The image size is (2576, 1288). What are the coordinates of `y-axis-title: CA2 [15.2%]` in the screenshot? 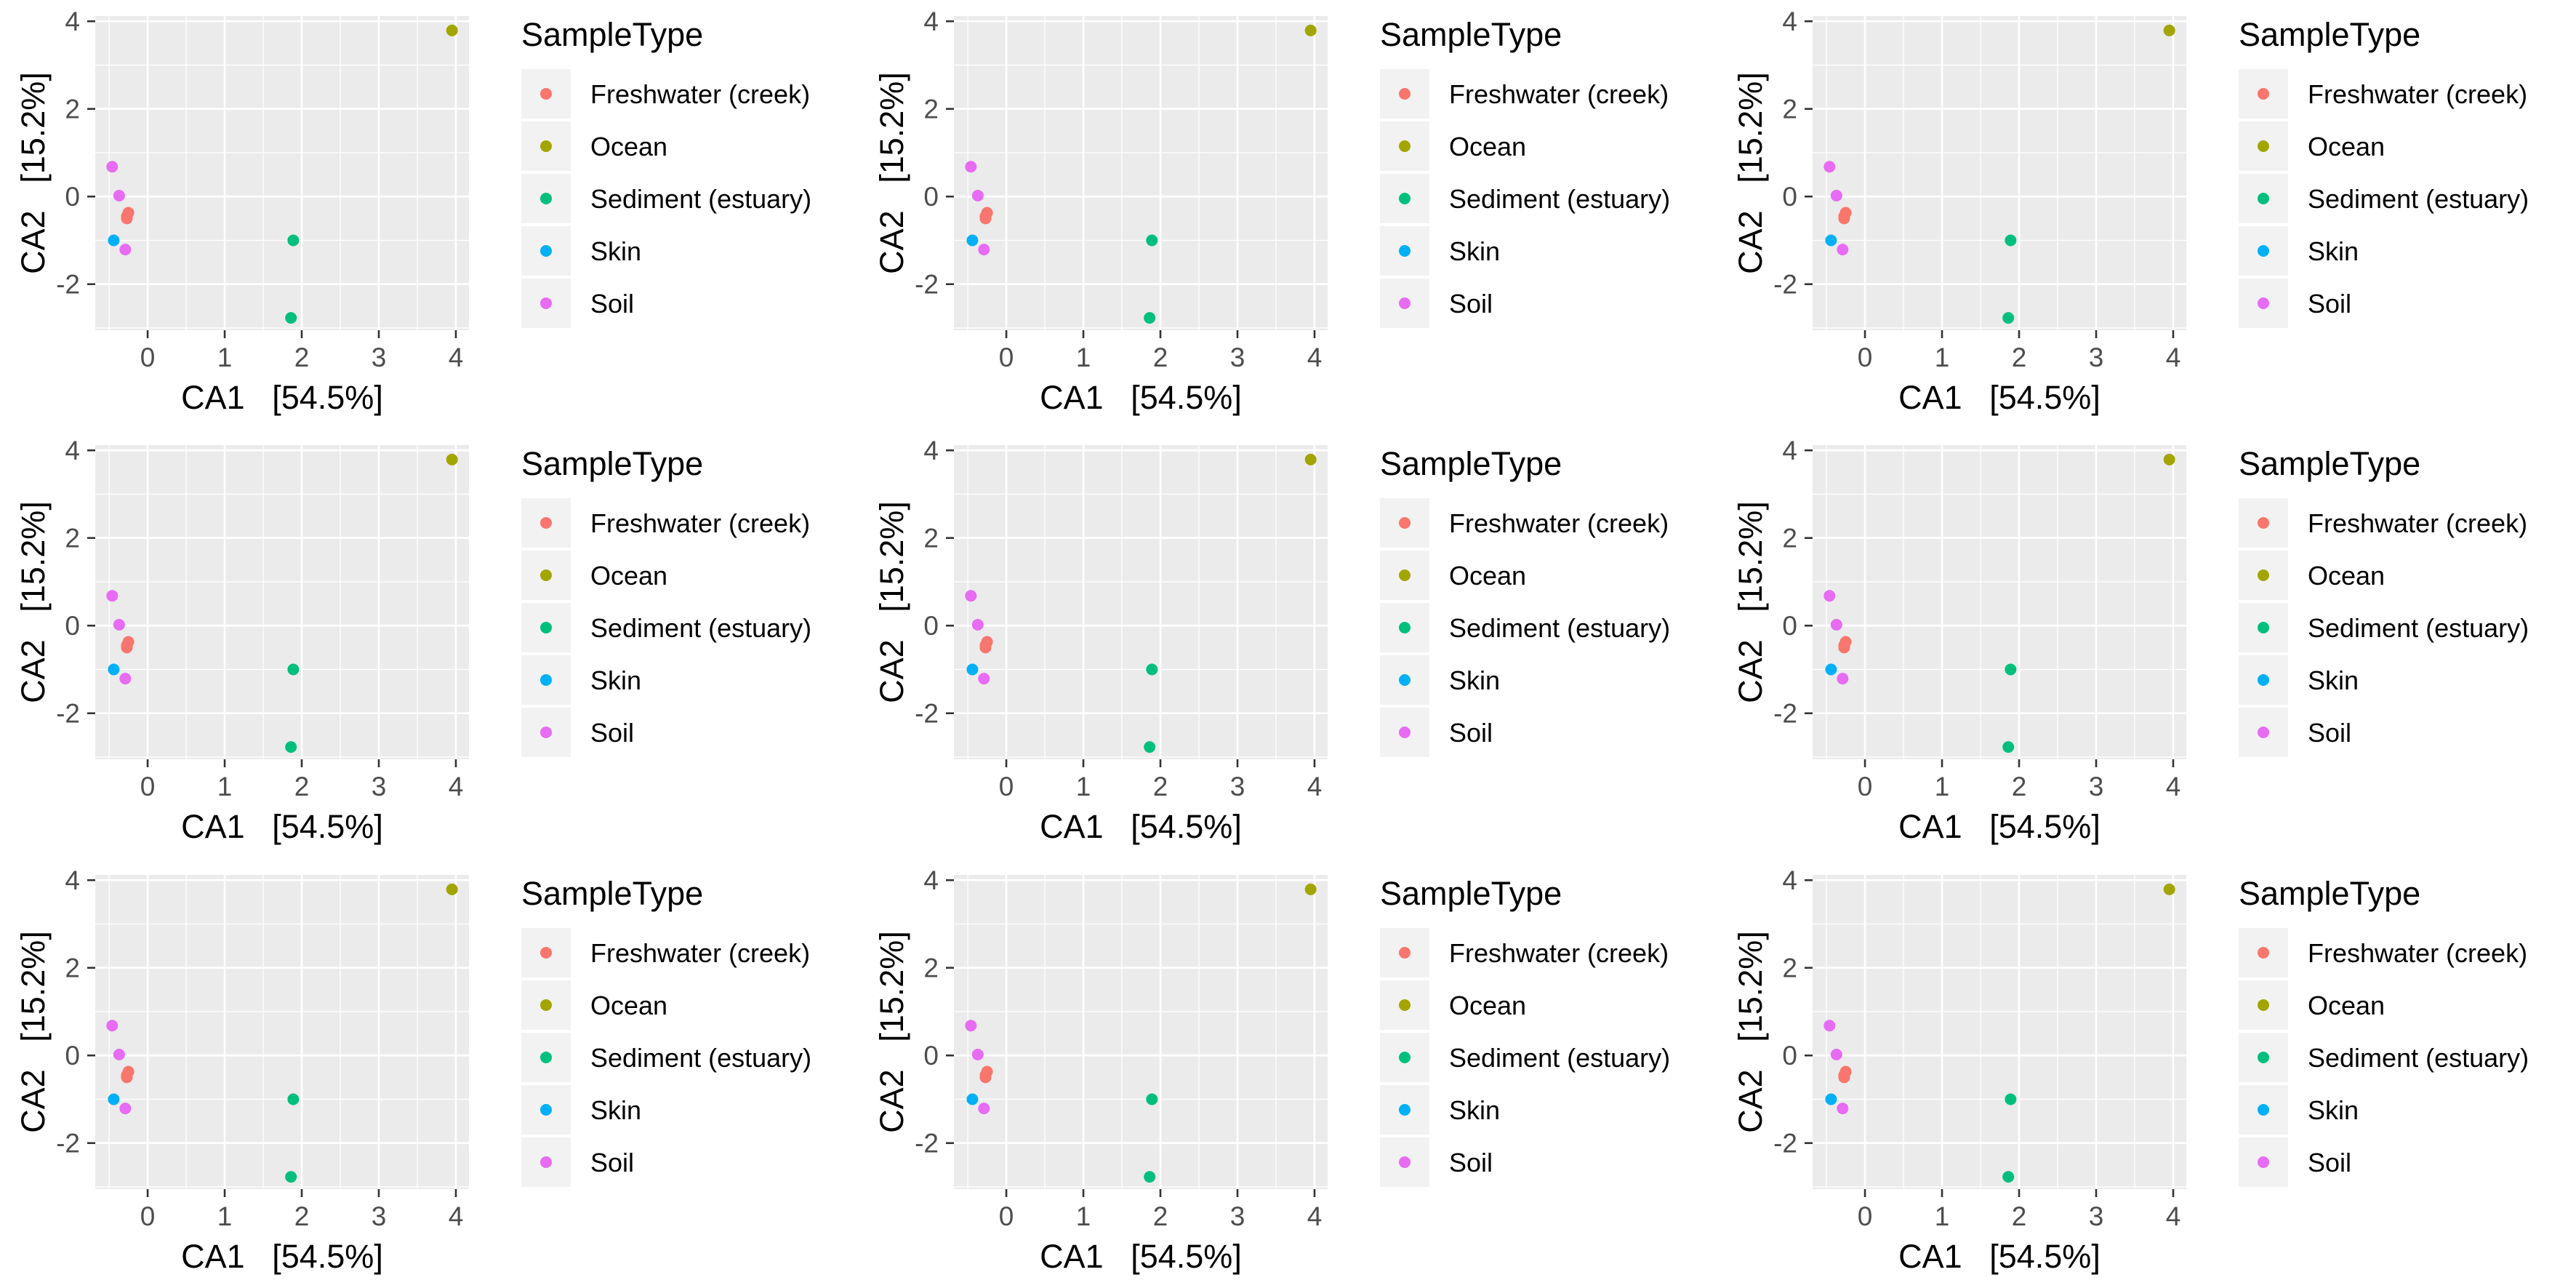 It's located at (1750, 1032).